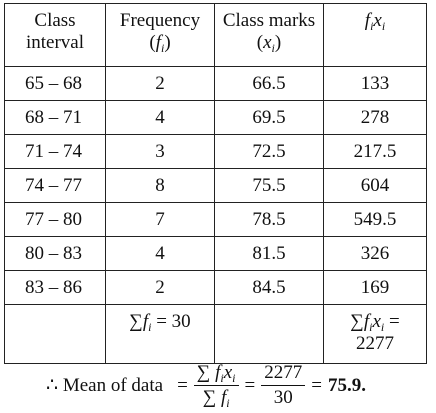 The image size is (436, 413). I want to click on class-interval: 65 – 68, so click(55, 83).